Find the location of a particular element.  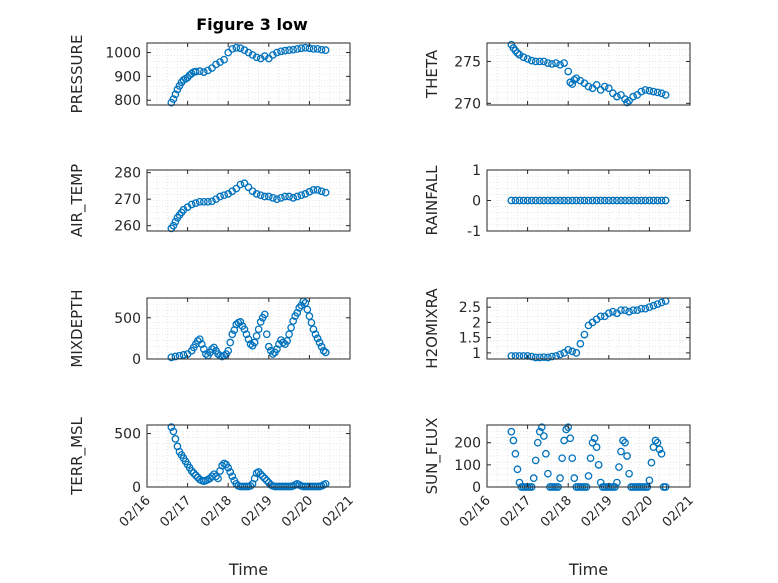

mixdepth-subplot: 0 500 MIXDEPTH is located at coordinates (209, 328).